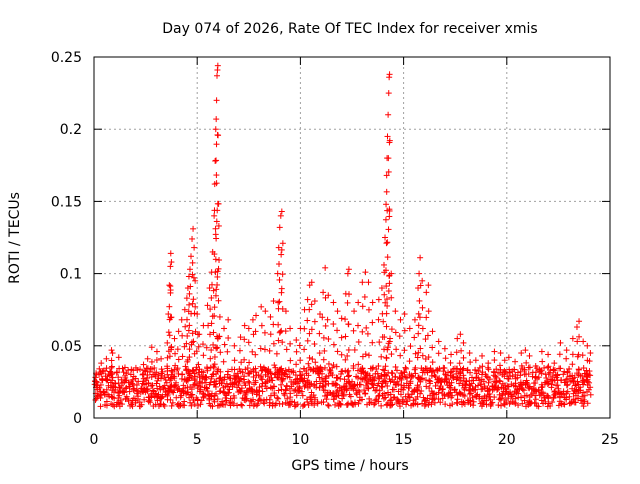  Describe the element at coordinates (94, 440) in the screenshot. I see `x-tick-label: 0` at that location.